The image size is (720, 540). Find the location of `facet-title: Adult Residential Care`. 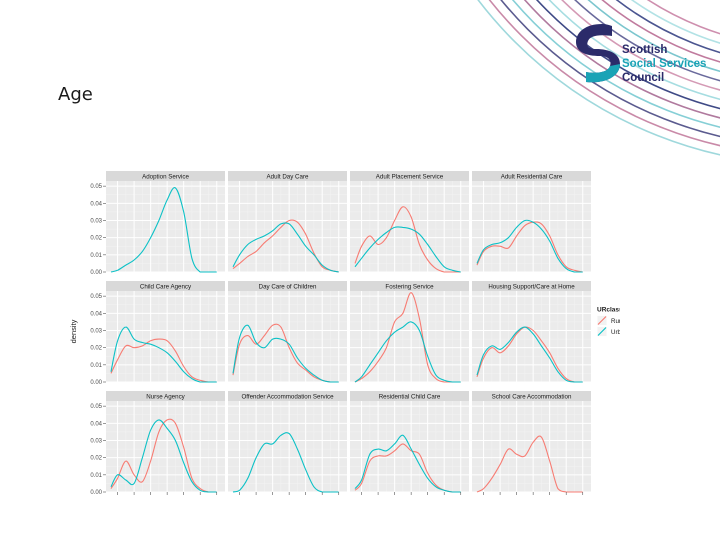

facet-title: Adult Residential Care is located at coordinates (532, 176).